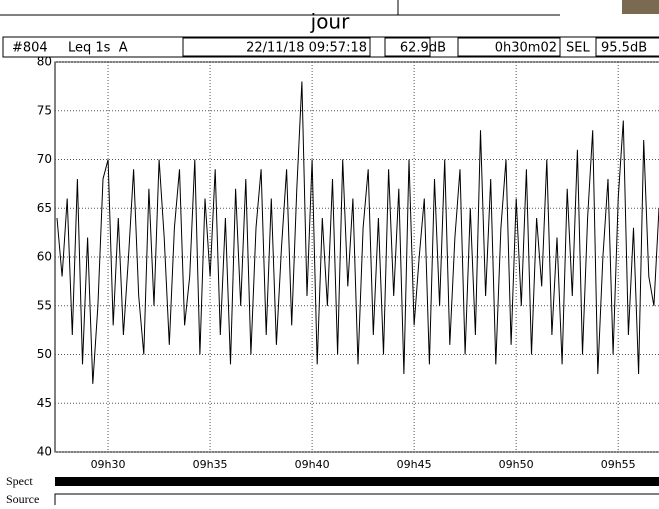 This screenshot has width=659, height=509. What do you see at coordinates (30, 48) in the screenshot?
I see `header-id: #804` at bounding box center [30, 48].